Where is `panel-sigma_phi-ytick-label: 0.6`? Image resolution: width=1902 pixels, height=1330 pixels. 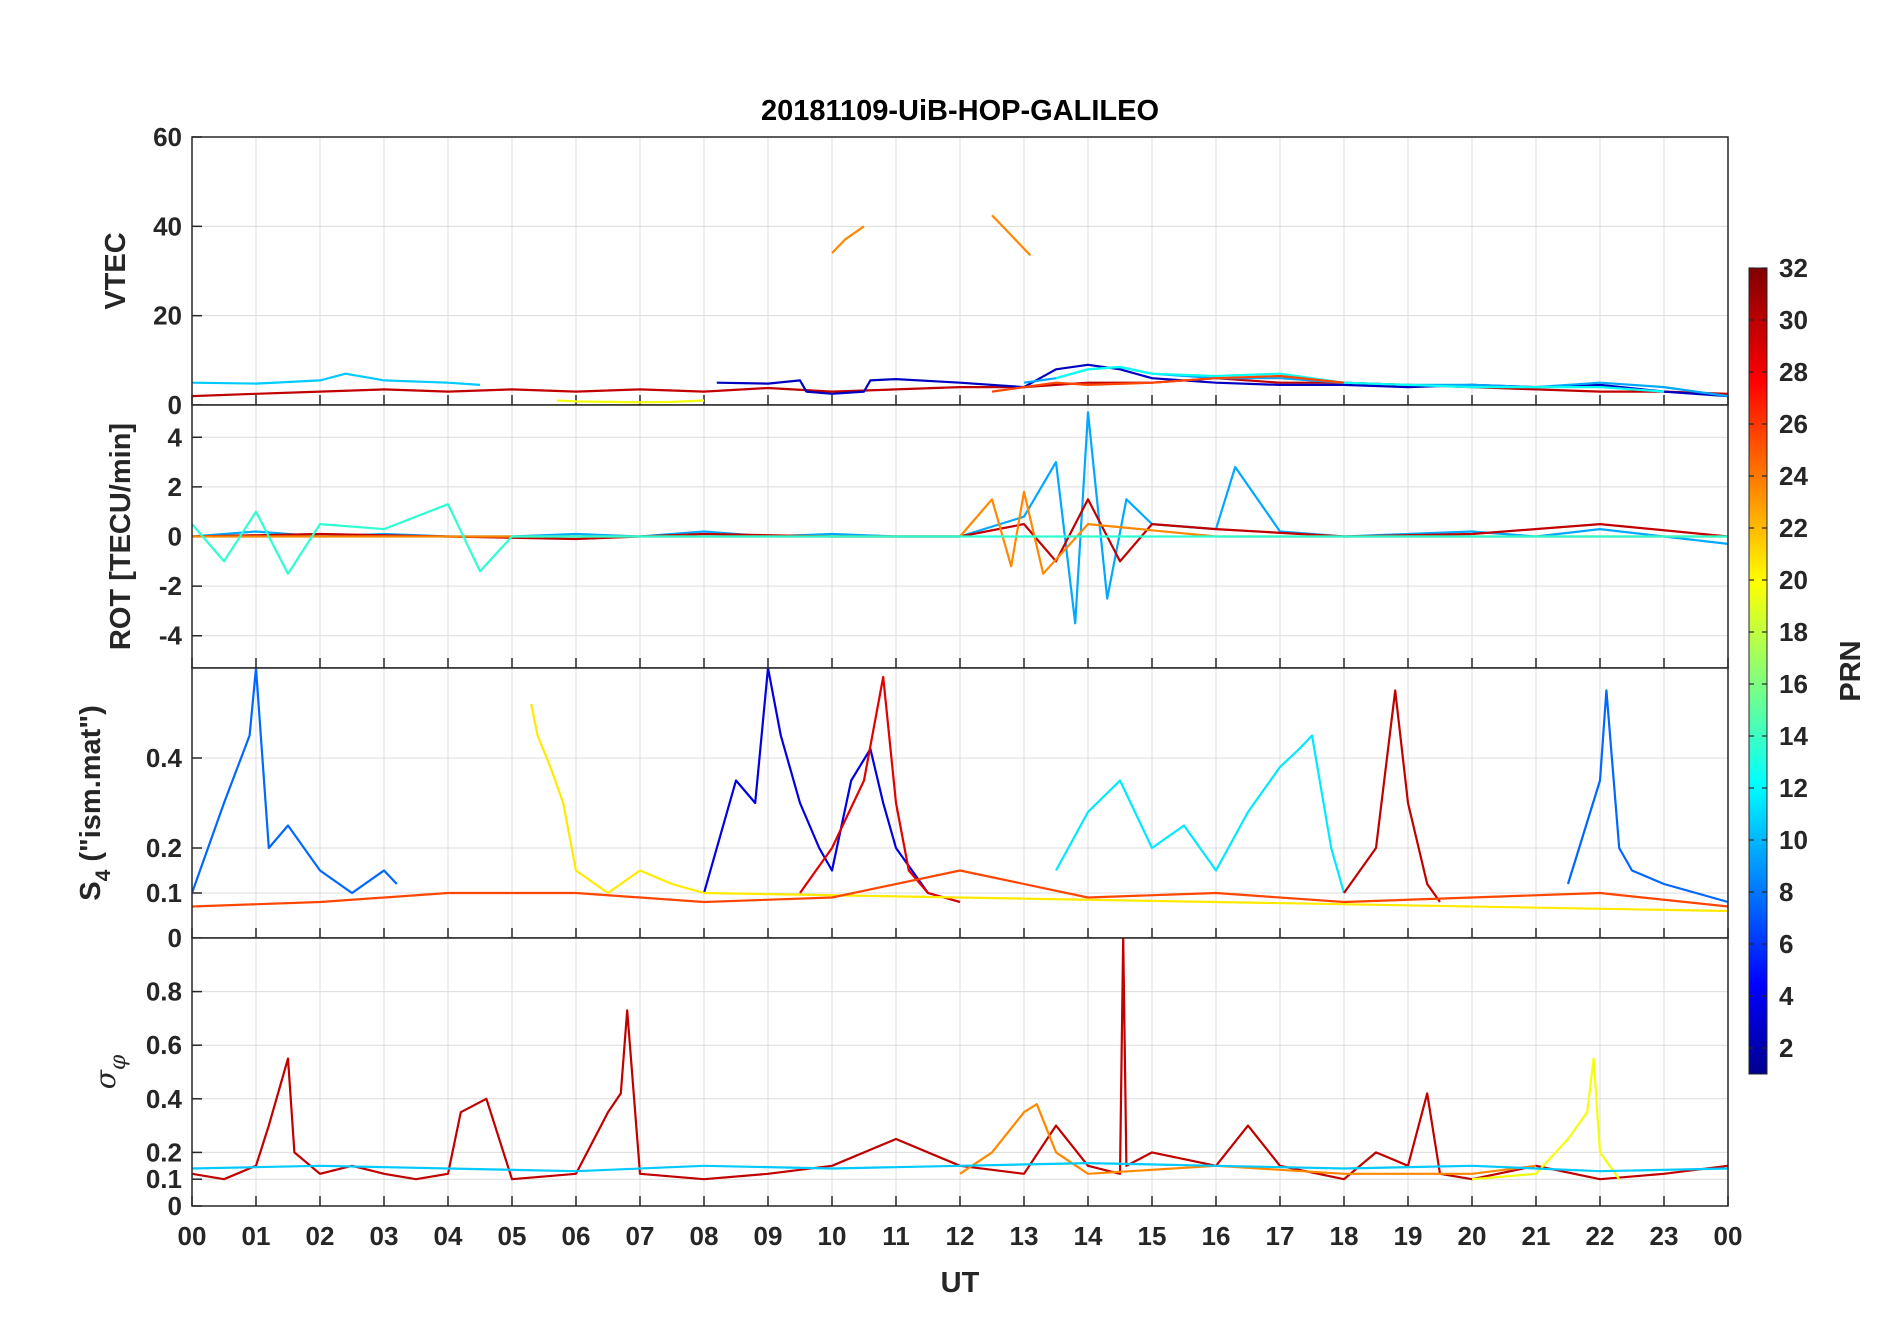 panel-sigma_phi-ytick-label: 0.6 is located at coordinates (164, 1045).